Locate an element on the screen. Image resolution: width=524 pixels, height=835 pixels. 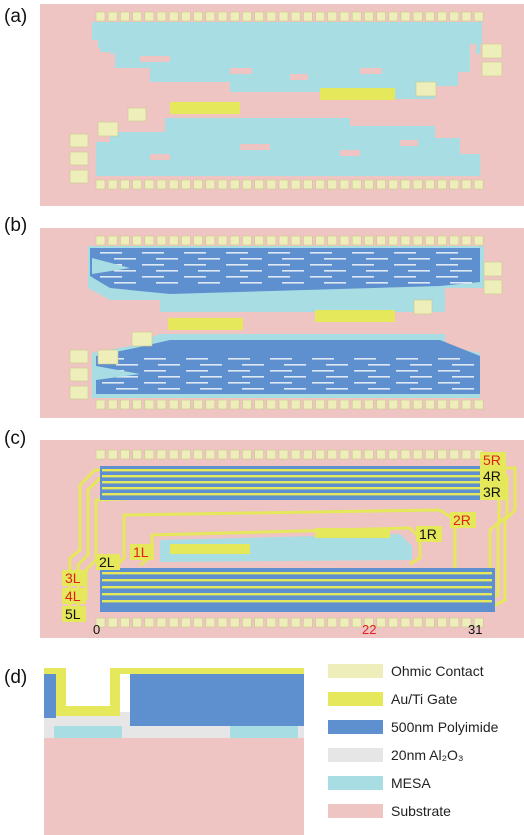
legend-item-mesa: MESA is located at coordinates (379, 783).